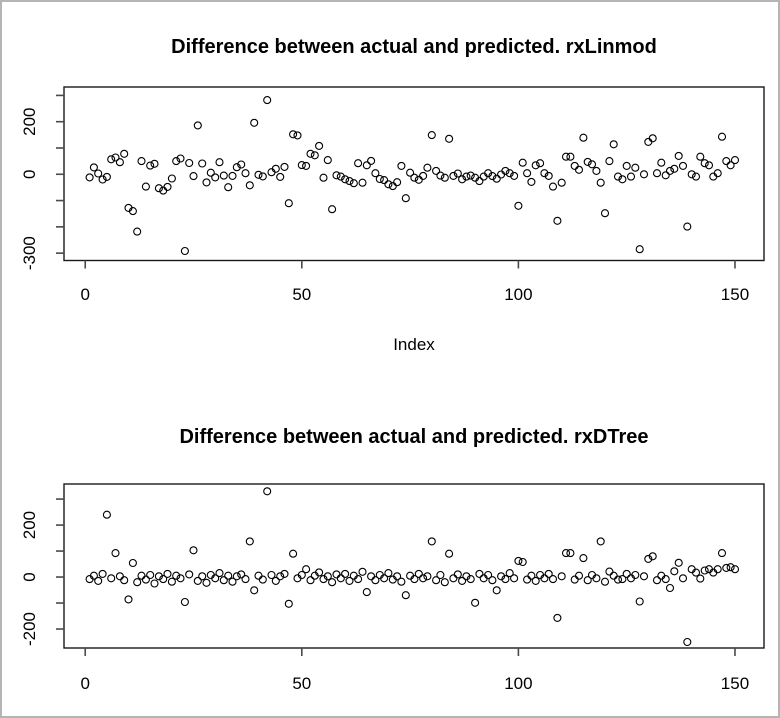  What do you see at coordinates (29, 253) in the screenshot?
I see `y-tick-label: -300` at bounding box center [29, 253].